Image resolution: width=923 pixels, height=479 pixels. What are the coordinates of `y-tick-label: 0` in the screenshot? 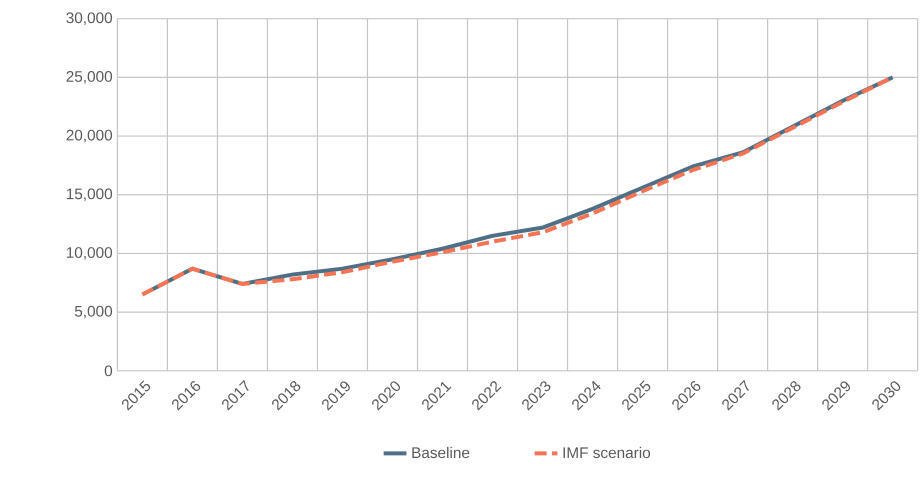 It's located at (108, 370).